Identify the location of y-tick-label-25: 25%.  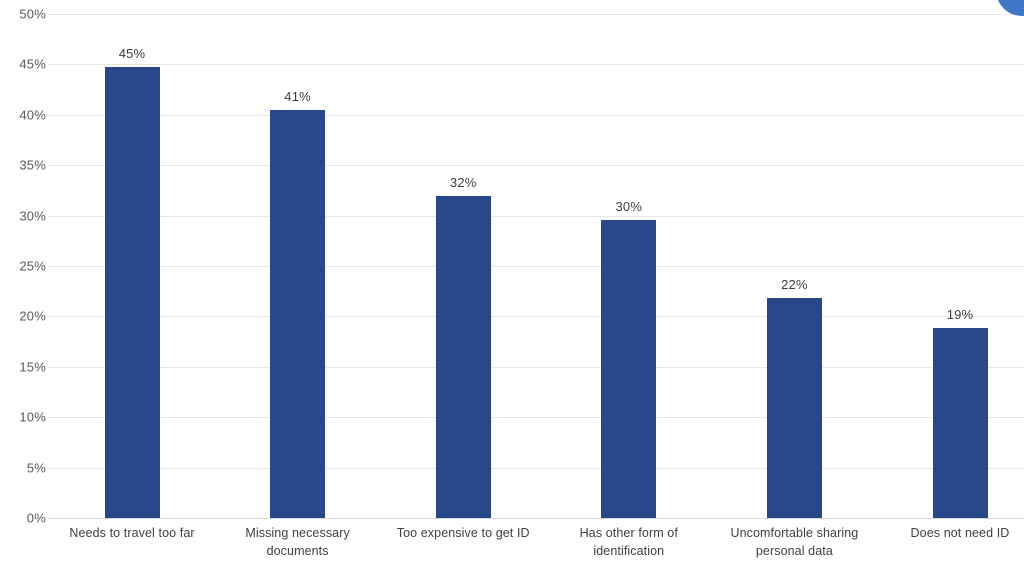
(32, 266).